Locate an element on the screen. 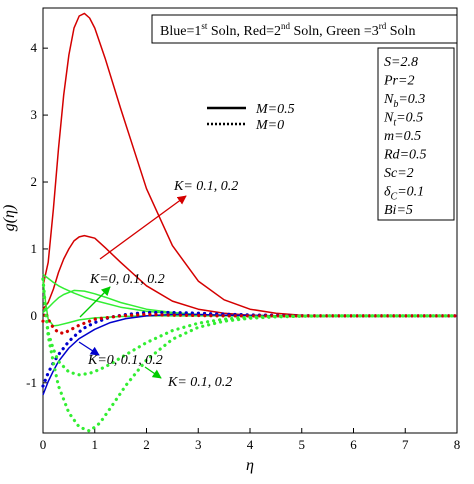  parameter-label: Pr=2 is located at coordinates (398, 81).